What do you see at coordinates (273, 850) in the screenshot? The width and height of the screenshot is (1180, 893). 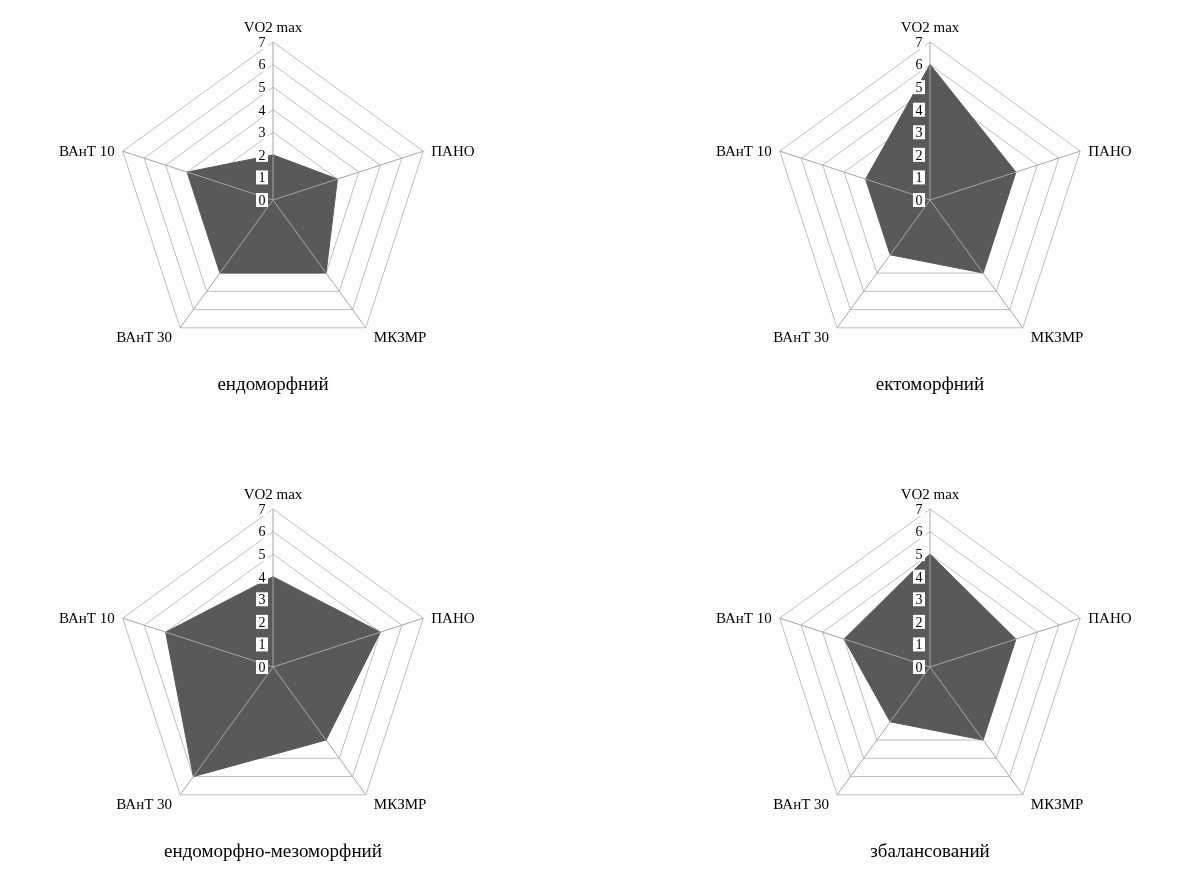 I see `text: ендоморфно-мезоморфний` at bounding box center [273, 850].